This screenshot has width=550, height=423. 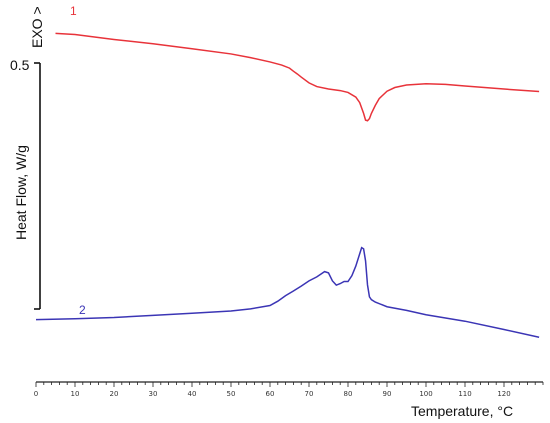 I want to click on x-tick-label: 80, so click(x=348, y=394).